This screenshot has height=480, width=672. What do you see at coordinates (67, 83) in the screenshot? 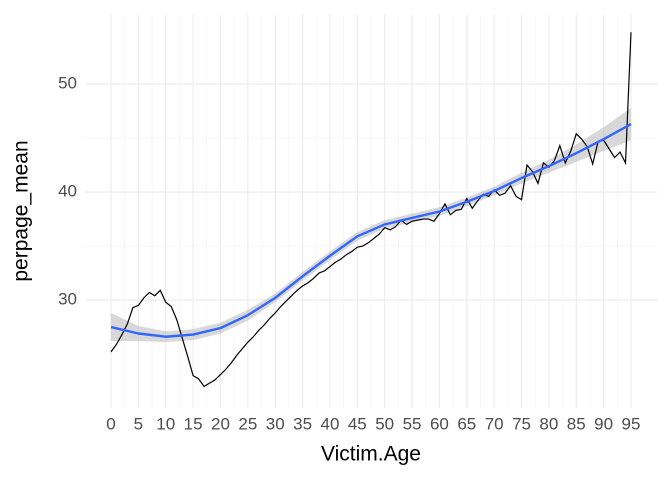
I see `y-tick-label: 50` at bounding box center [67, 83].